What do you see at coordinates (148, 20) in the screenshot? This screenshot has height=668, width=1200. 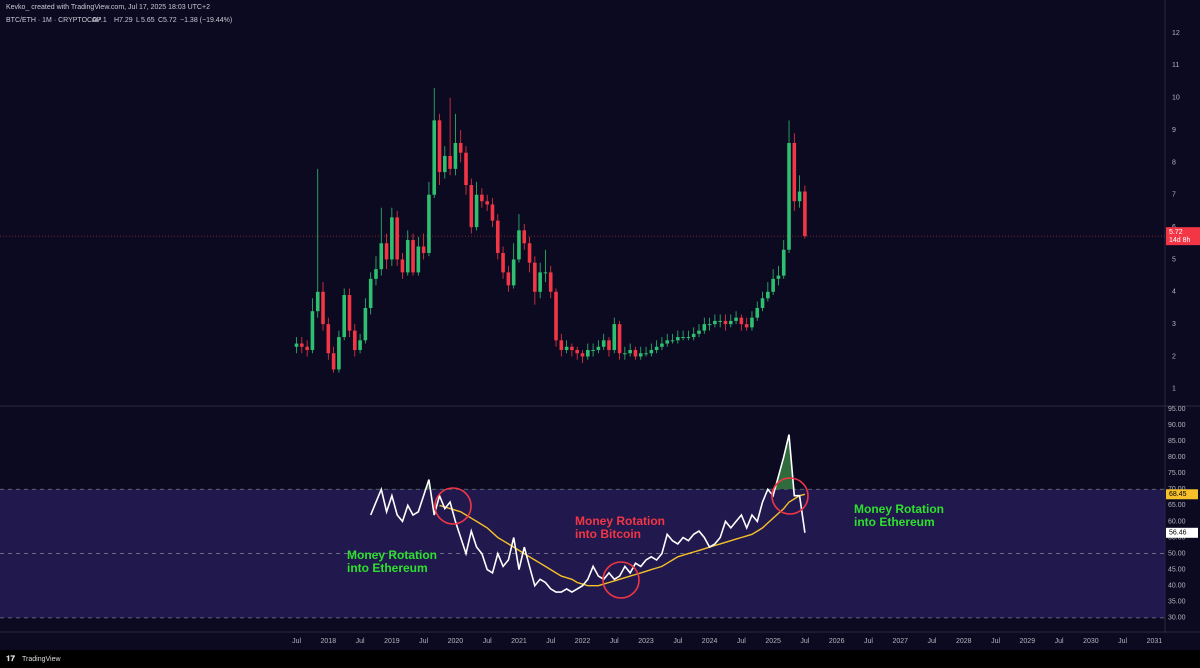 I see `legend-text: 5.65` at bounding box center [148, 20].